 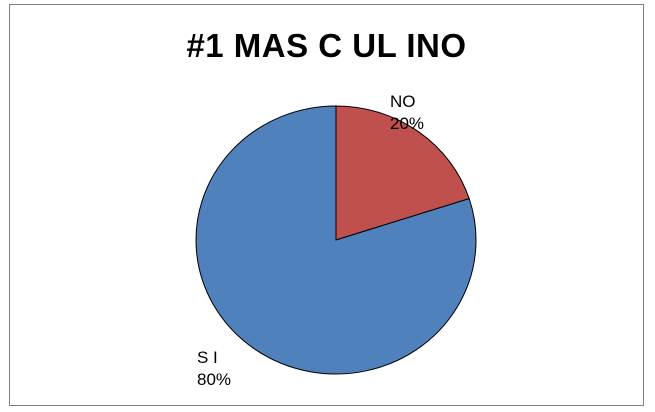 What do you see at coordinates (207, 357) in the screenshot?
I see `slice-label-category: S I` at bounding box center [207, 357].